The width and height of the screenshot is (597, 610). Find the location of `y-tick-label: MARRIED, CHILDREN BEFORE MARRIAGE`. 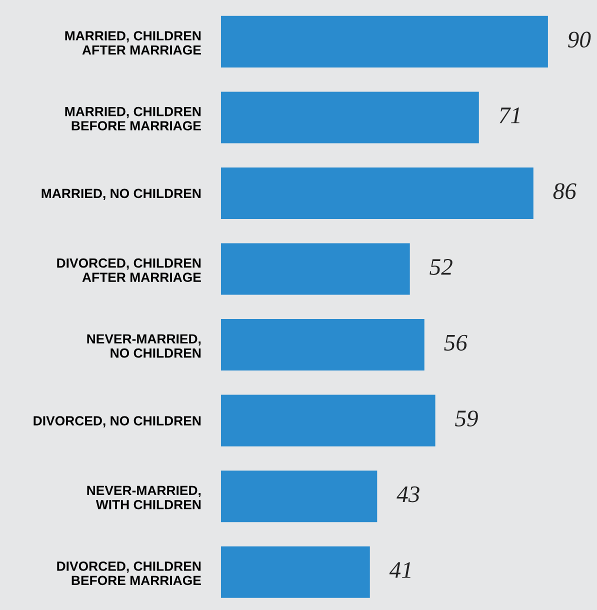

y-tick-label: MARRIED, CHILDREN BEFORE MARRIAGE is located at coordinates (133, 118).